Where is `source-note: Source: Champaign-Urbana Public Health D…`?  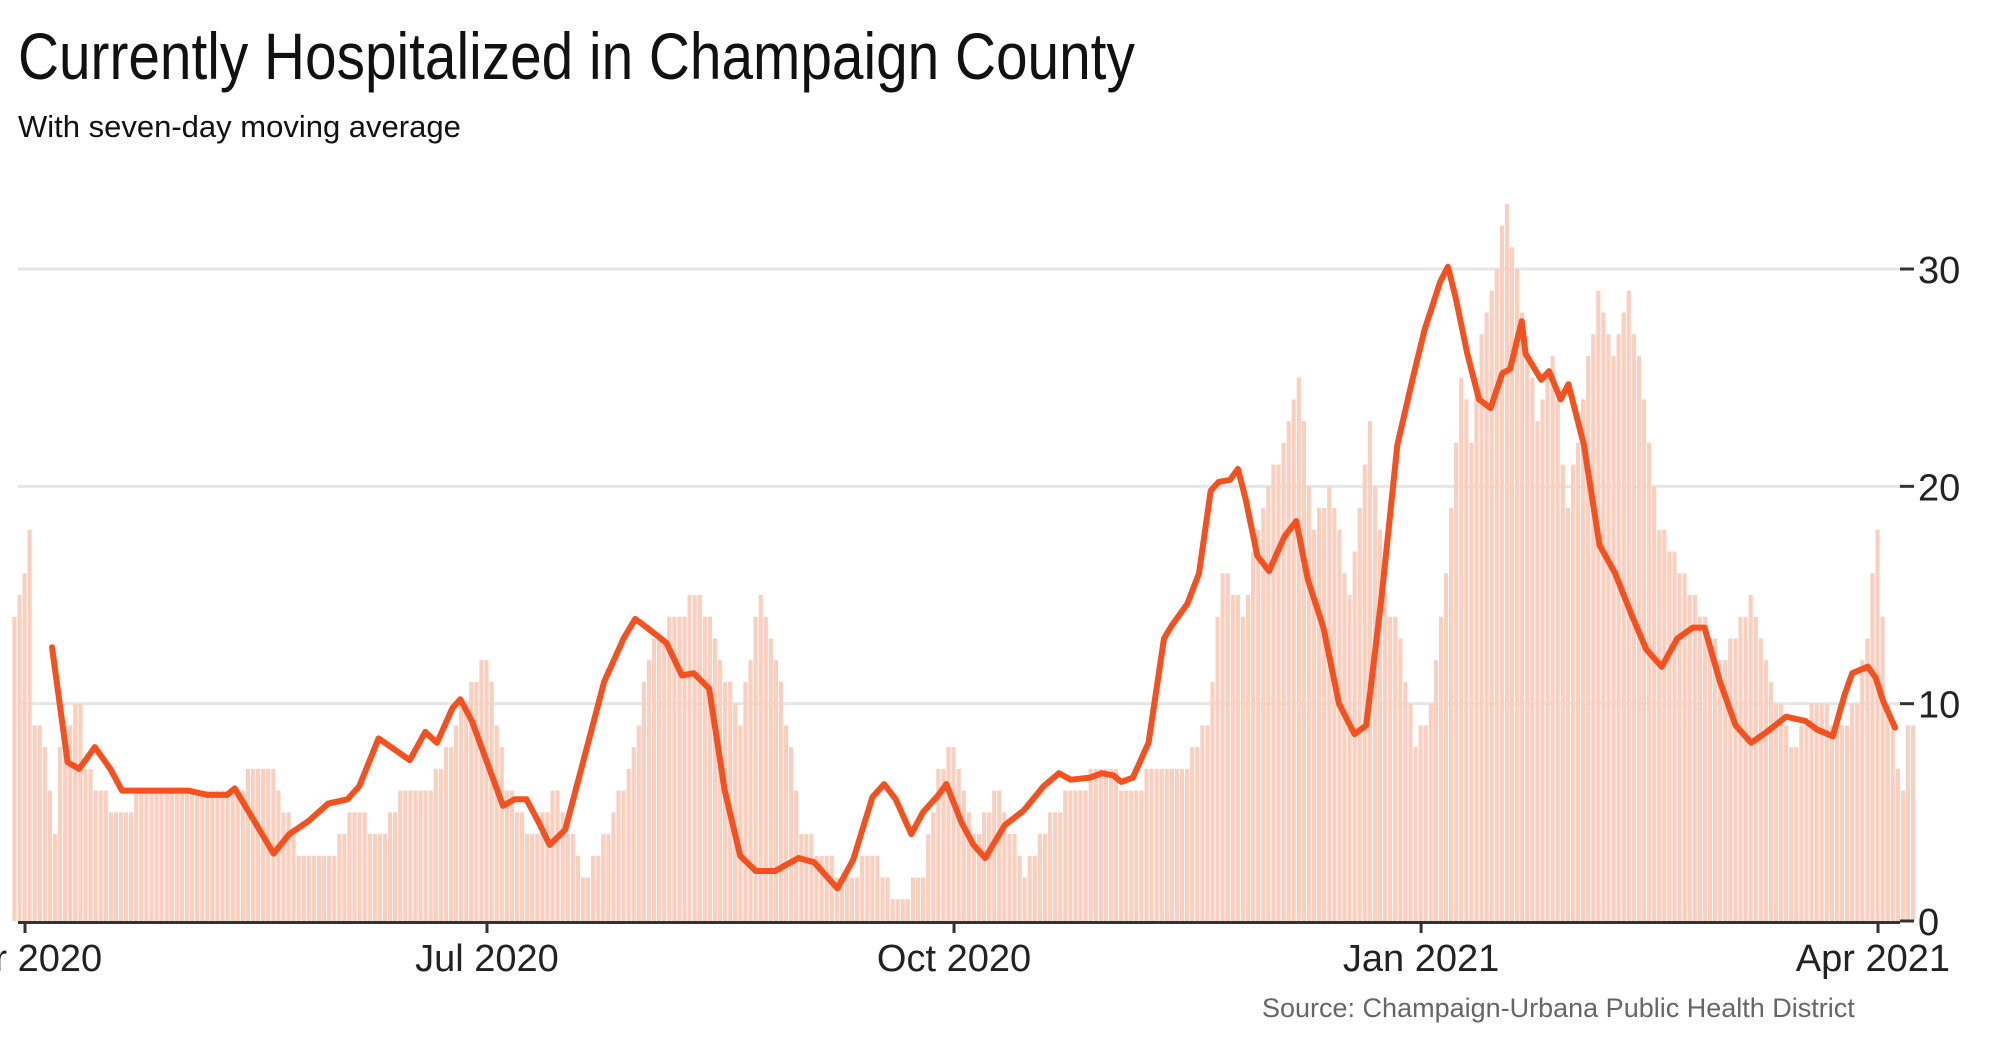 source-note: Source: Champaign-Urbana Public Health D… is located at coordinates (1558, 1008).